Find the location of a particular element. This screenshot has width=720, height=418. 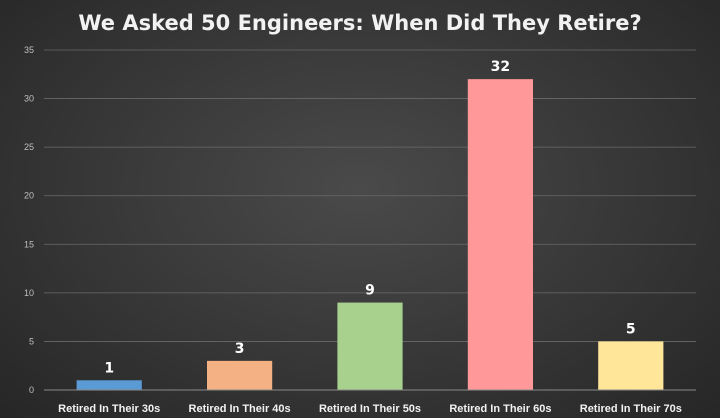

data-label: 3 is located at coordinates (240, 349).